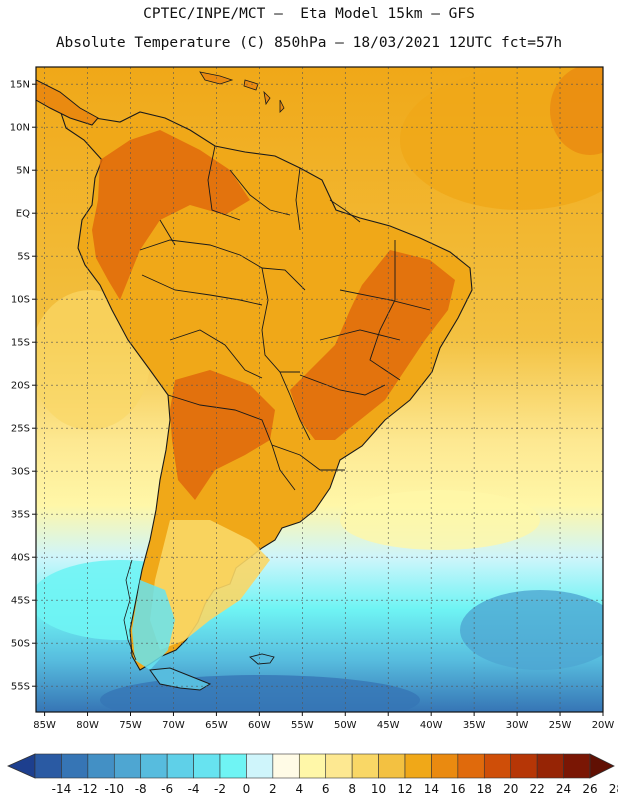 This screenshot has width=618, height=800. What do you see at coordinates (167, 789) in the screenshot?
I see `colorbar-label: -6` at bounding box center [167, 789].